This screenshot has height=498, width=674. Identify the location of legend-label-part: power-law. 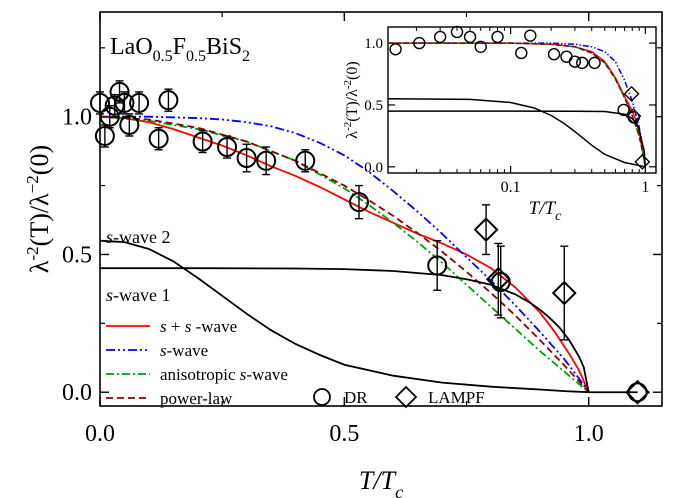
(196, 398).